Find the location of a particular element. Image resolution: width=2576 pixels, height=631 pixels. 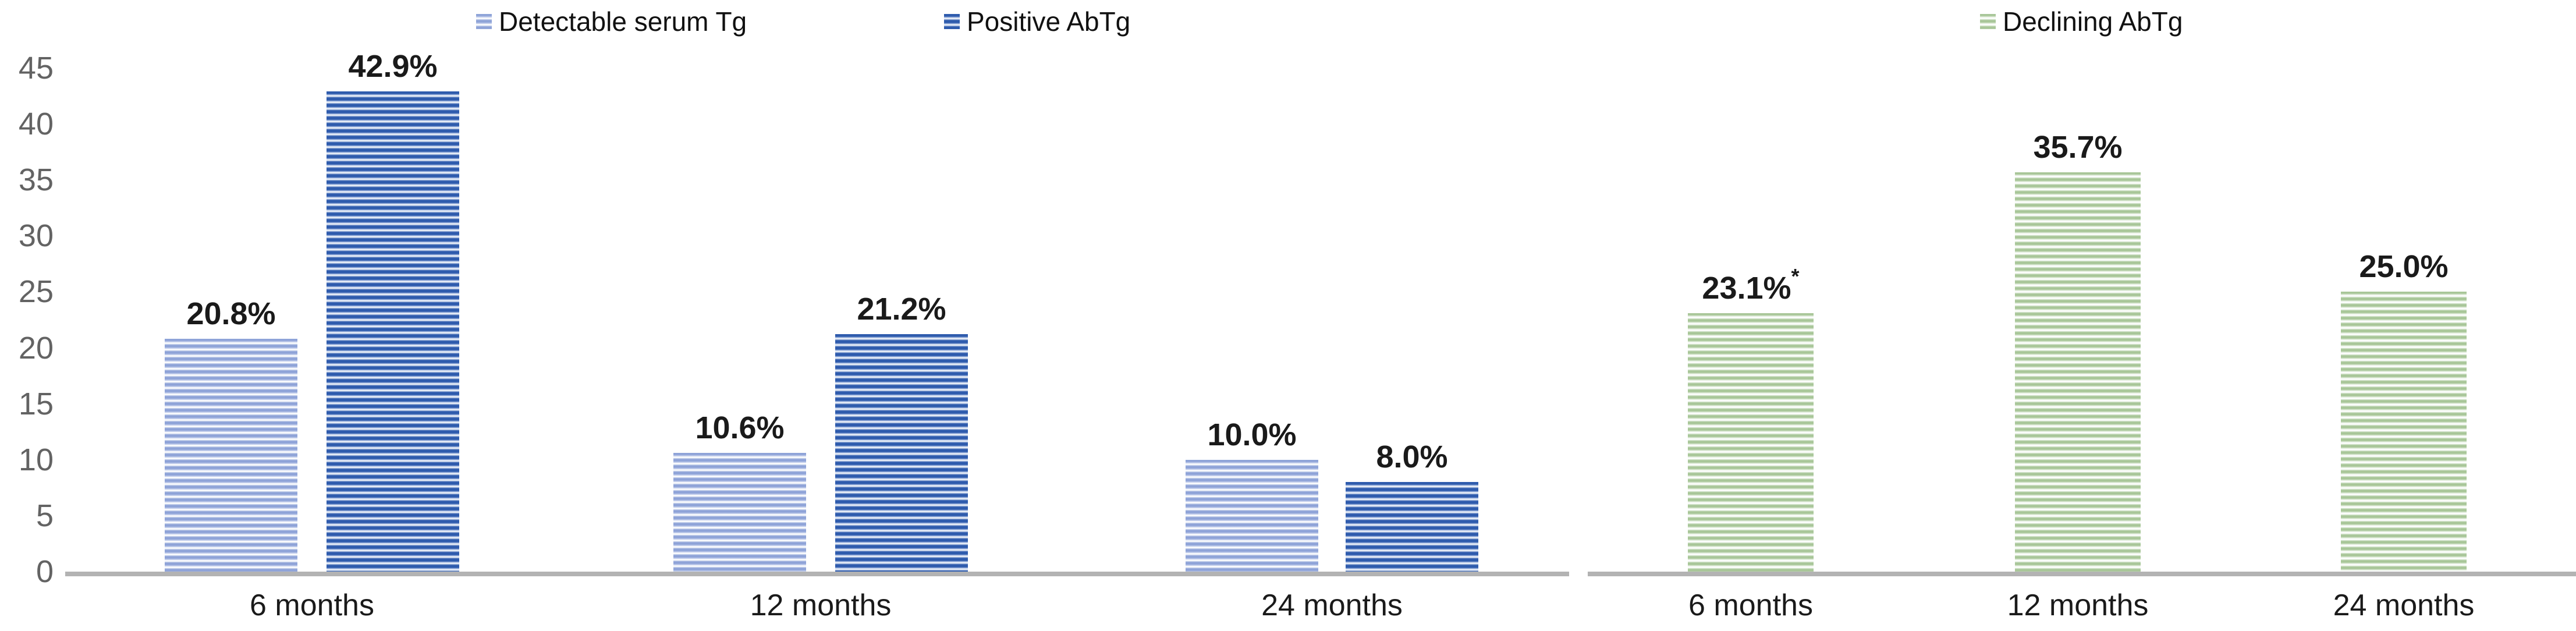

bar-declining-abtg-12-months is located at coordinates (2078, 372).